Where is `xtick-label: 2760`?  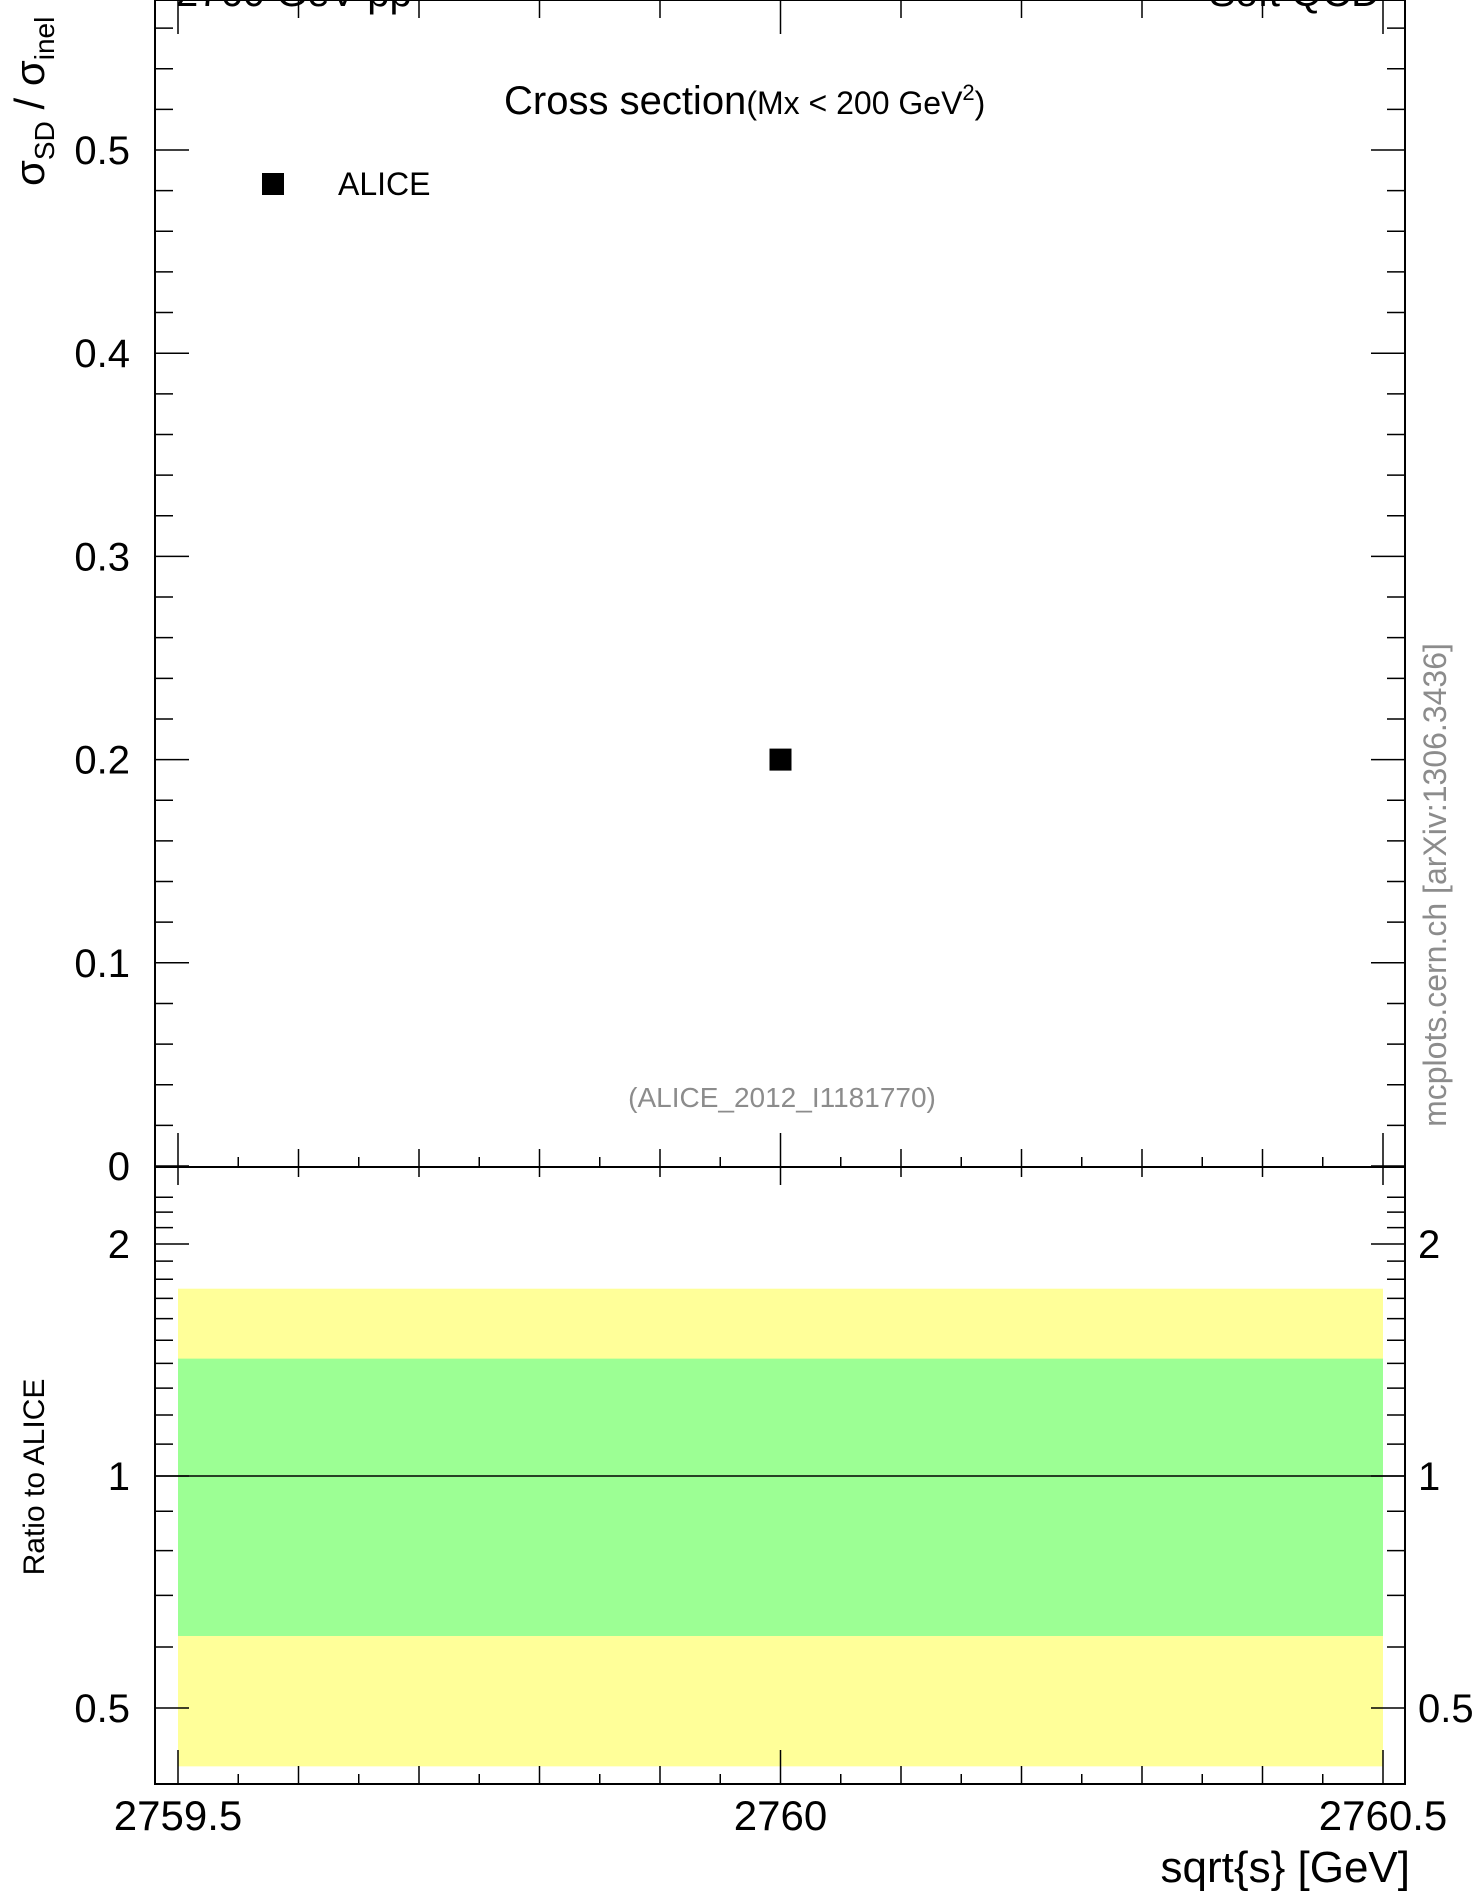
xtick-label: 2760 is located at coordinates (780, 1815).